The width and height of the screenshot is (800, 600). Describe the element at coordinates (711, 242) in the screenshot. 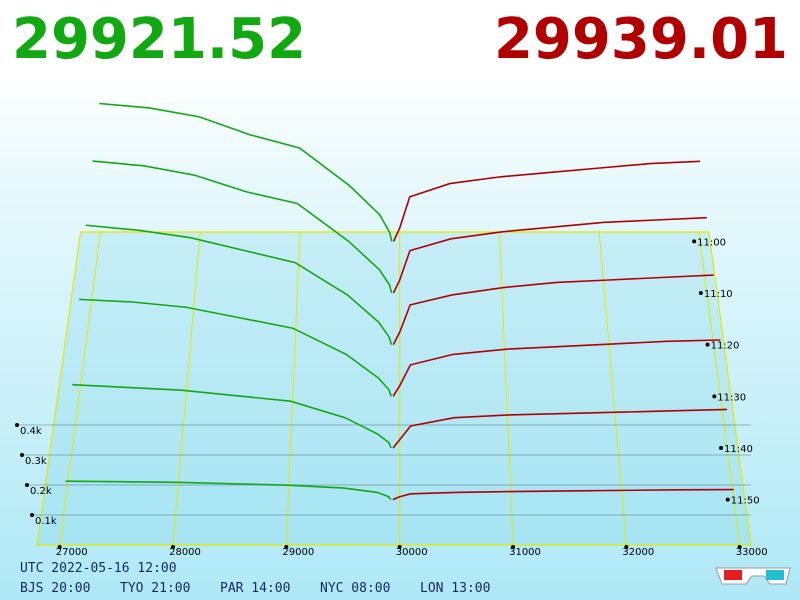

I see `time-label: 11:00` at that location.